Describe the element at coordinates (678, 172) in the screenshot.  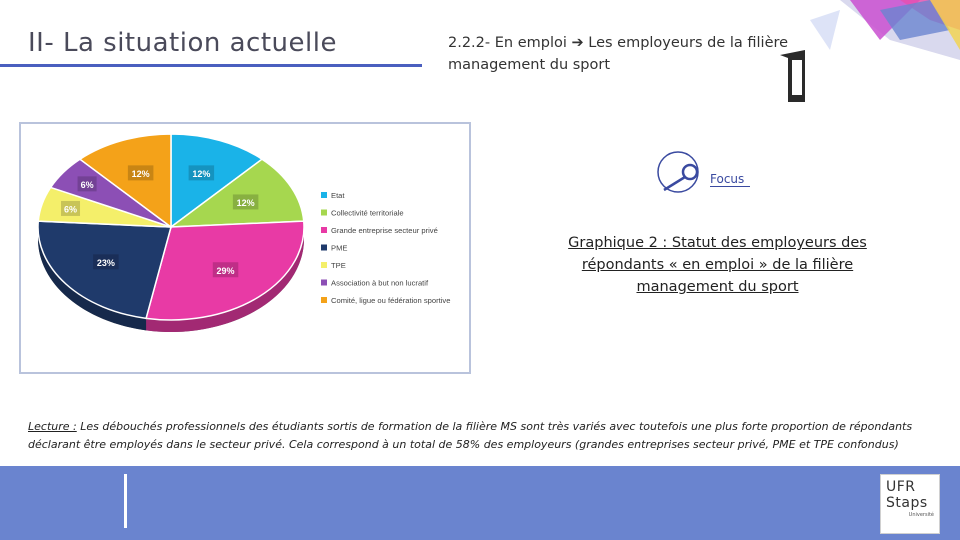
I see `focus-icon` at that location.